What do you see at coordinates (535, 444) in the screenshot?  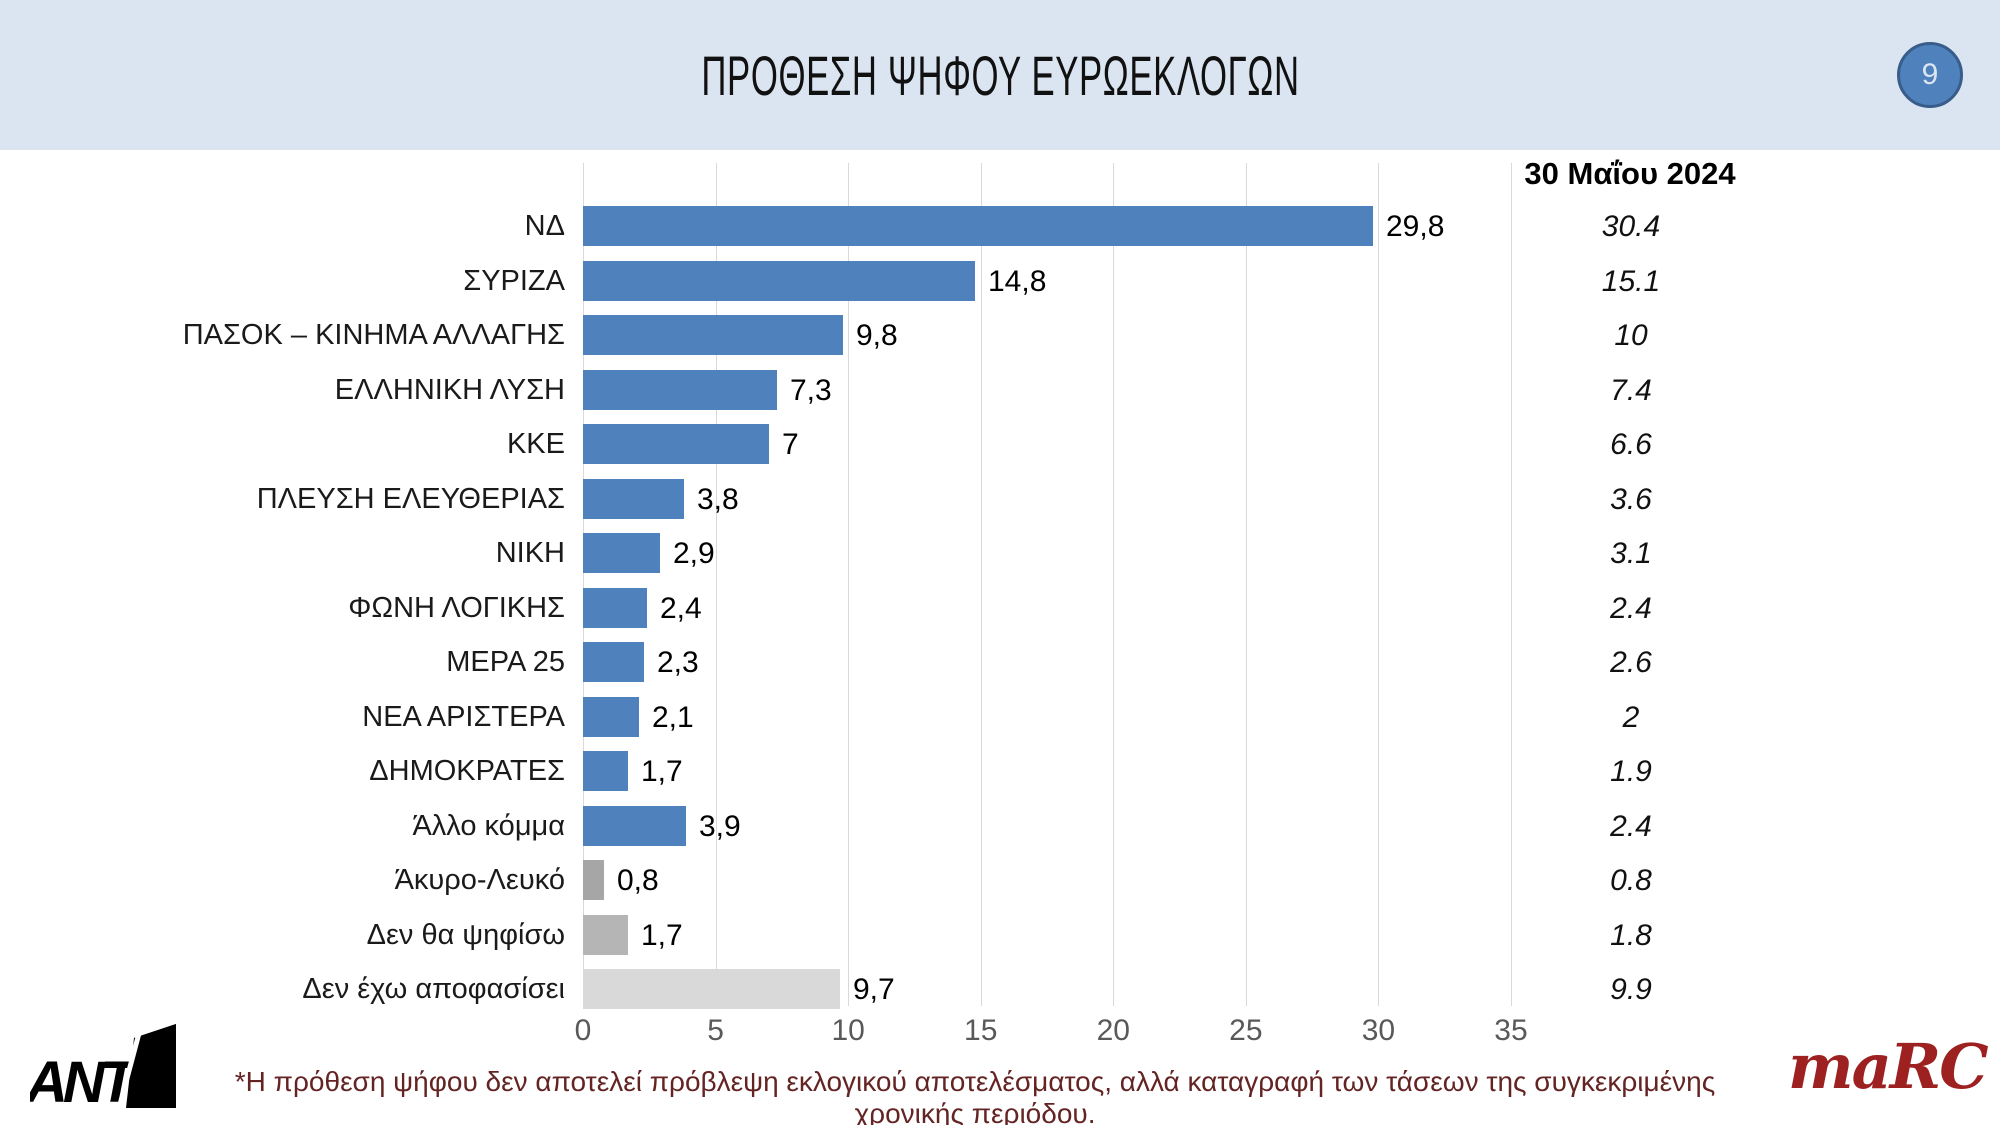 I see `party-label: ΚΚΕ` at bounding box center [535, 444].